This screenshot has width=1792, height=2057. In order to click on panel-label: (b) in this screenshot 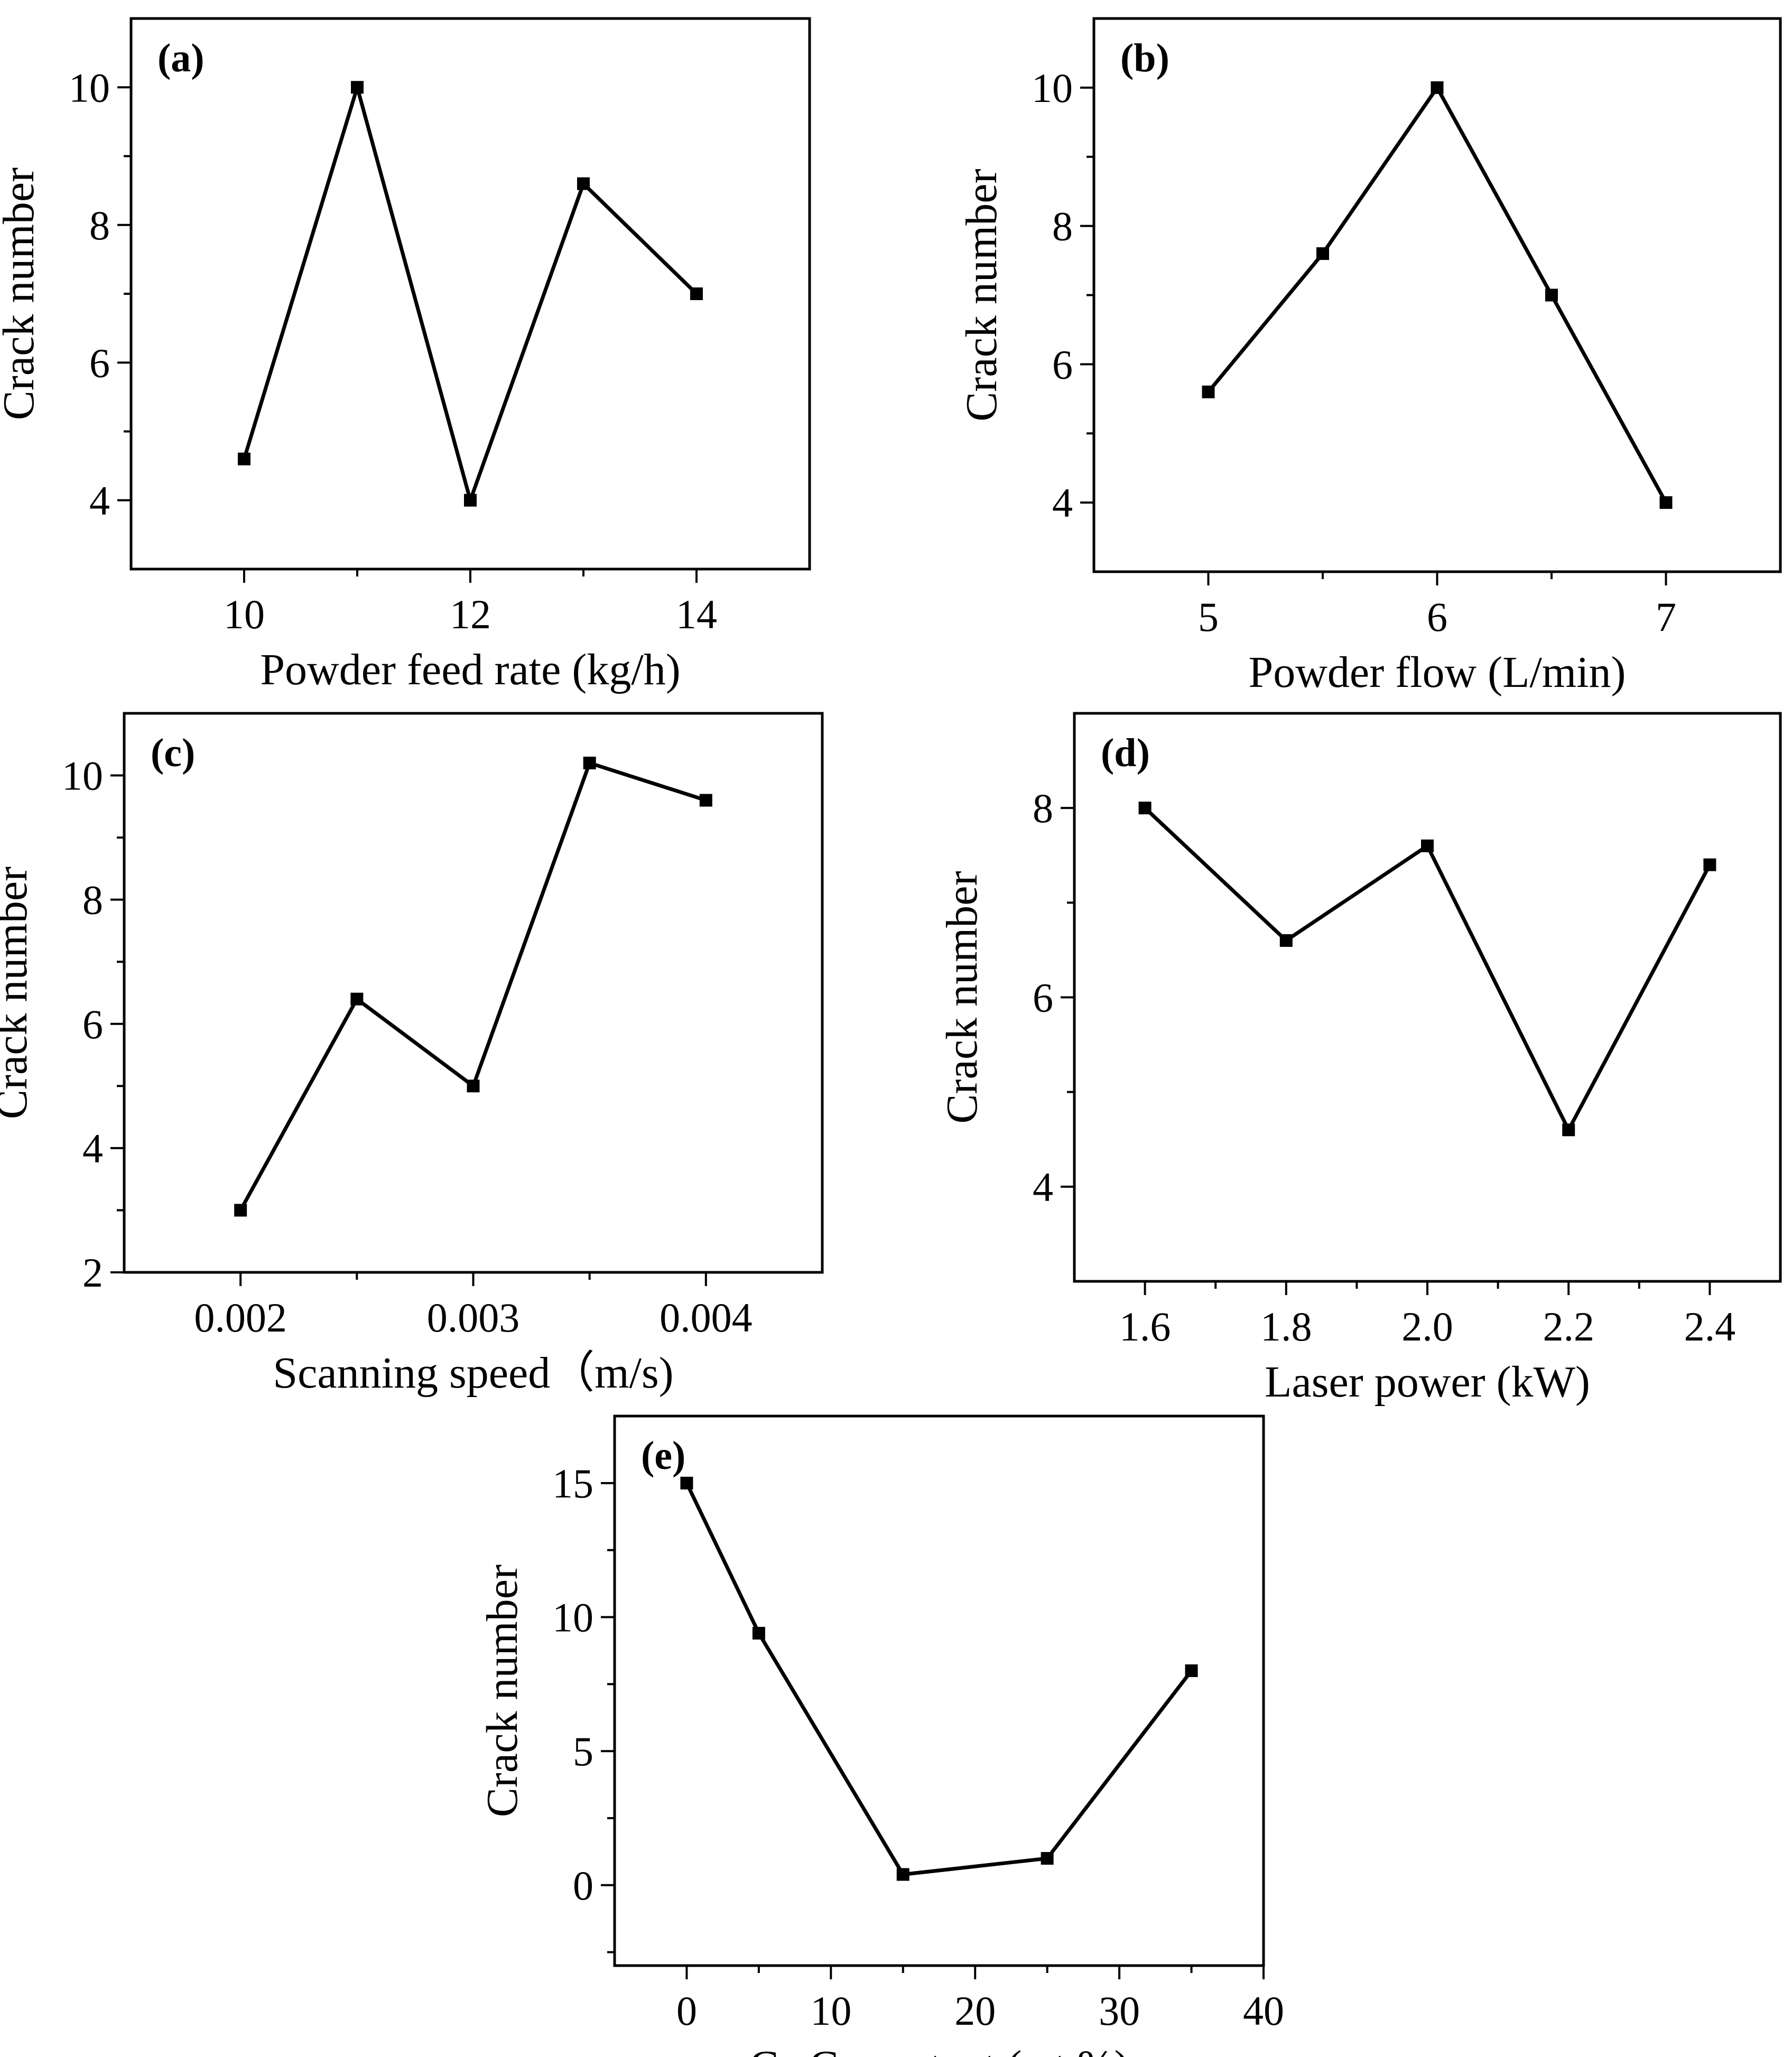, I will do `click(1144, 58)`.